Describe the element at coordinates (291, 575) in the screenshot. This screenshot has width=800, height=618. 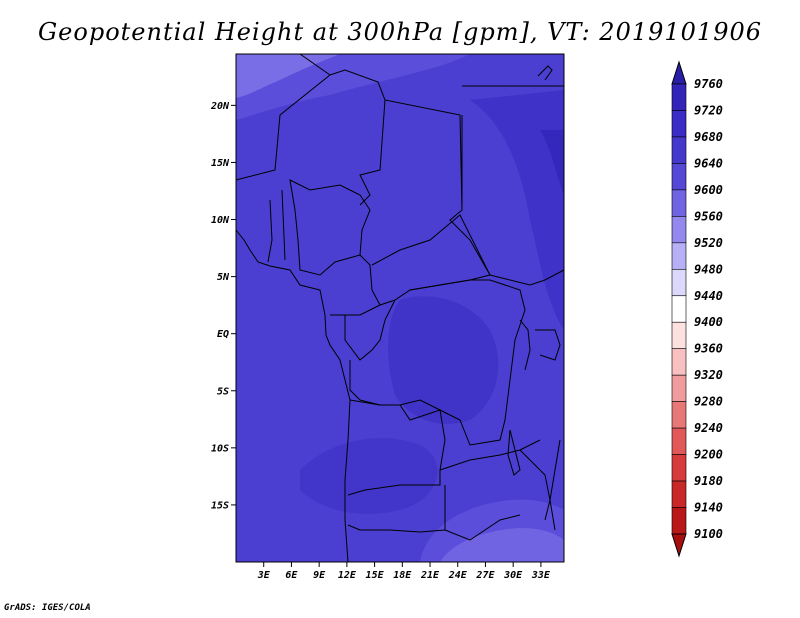
I see `lon-tick-label: 6E` at that location.